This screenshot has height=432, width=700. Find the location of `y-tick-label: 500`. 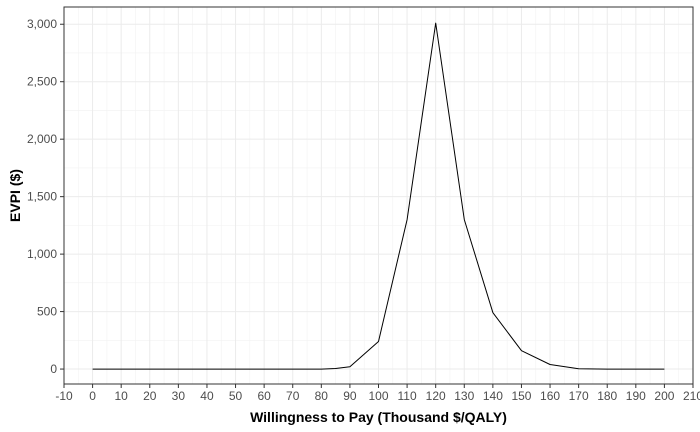

y-tick-label: 500 is located at coordinates (47, 312).